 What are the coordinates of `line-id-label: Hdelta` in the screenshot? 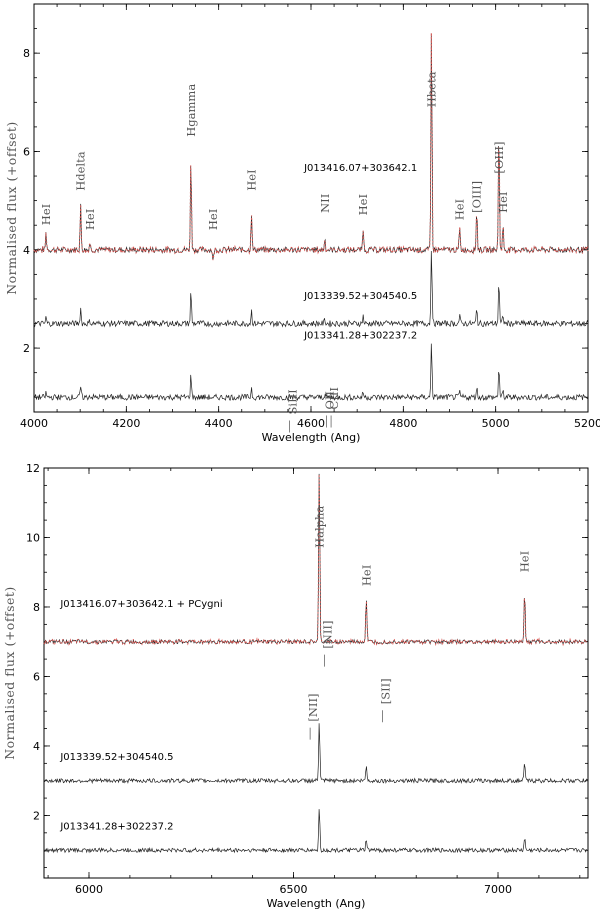 It's located at (81, 170).